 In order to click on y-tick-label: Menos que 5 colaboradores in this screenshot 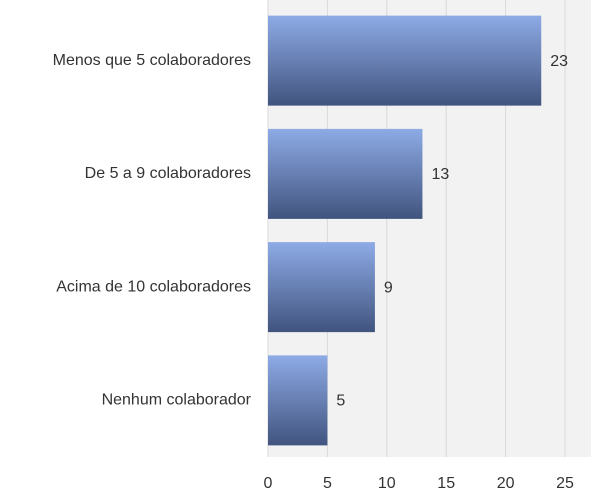, I will do `click(152, 60)`.